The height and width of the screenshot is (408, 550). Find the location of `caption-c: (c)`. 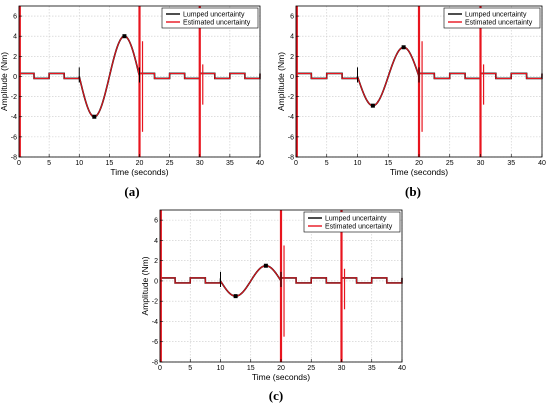

caption-c: (c) is located at coordinates (276, 395).